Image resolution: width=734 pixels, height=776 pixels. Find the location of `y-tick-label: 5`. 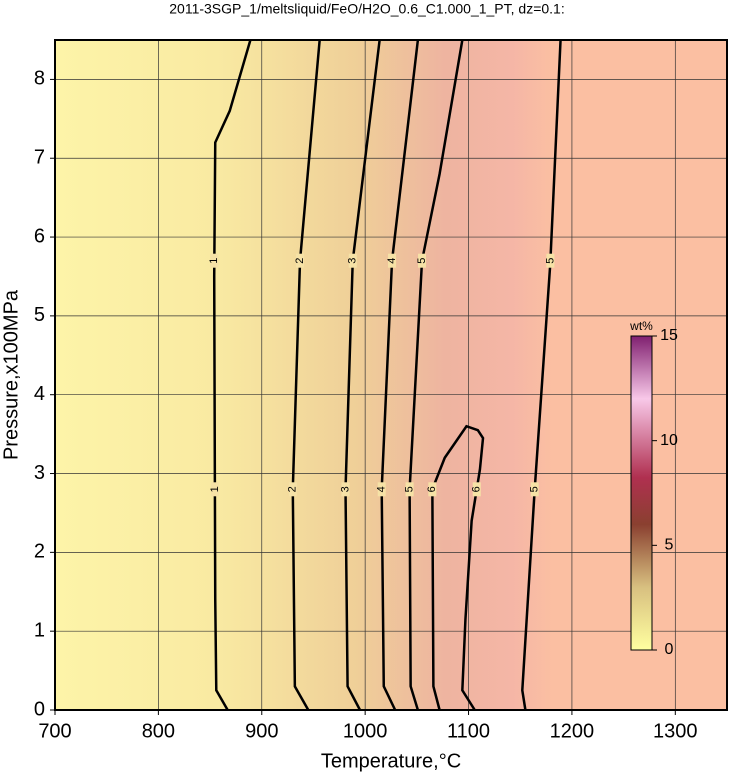

y-tick-label: 5 is located at coordinates (39, 315).